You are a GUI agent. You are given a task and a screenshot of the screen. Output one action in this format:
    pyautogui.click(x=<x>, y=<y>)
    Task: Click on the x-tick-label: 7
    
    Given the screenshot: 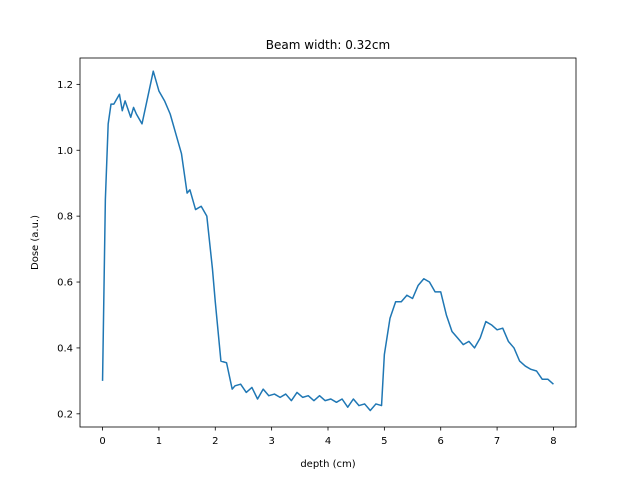 What is the action you would take?
    pyautogui.click(x=497, y=441)
    